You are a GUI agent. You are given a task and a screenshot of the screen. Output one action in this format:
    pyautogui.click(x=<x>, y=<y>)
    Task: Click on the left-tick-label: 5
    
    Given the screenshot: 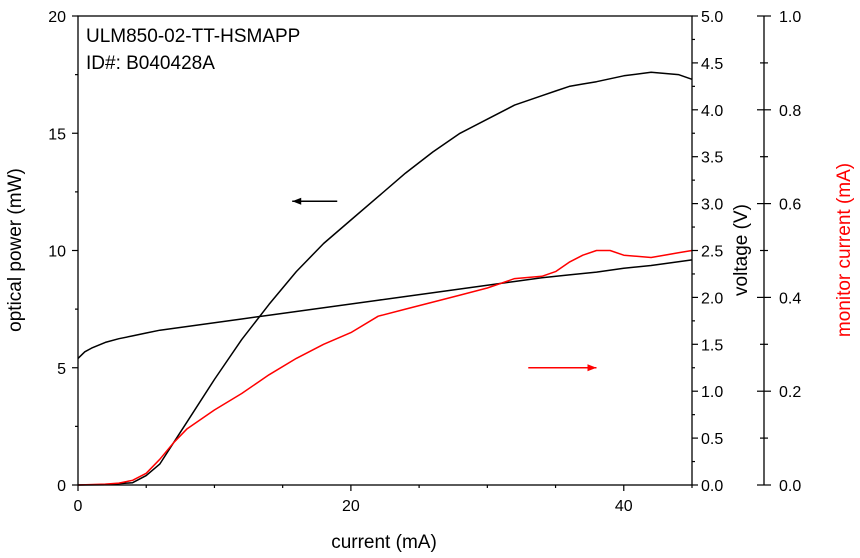 What is the action you would take?
    pyautogui.click(x=61, y=369)
    